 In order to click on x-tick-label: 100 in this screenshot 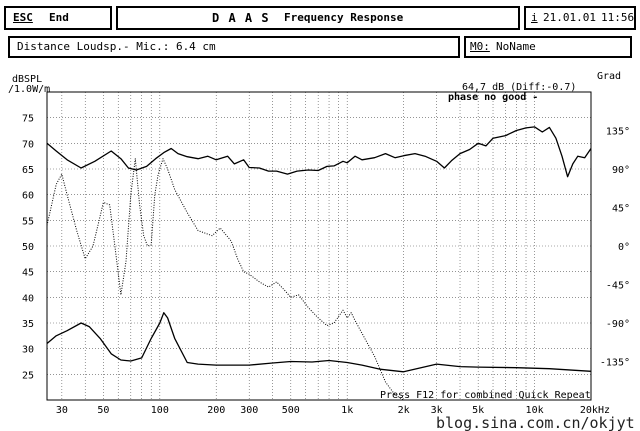, I will do `click(160, 410)`.